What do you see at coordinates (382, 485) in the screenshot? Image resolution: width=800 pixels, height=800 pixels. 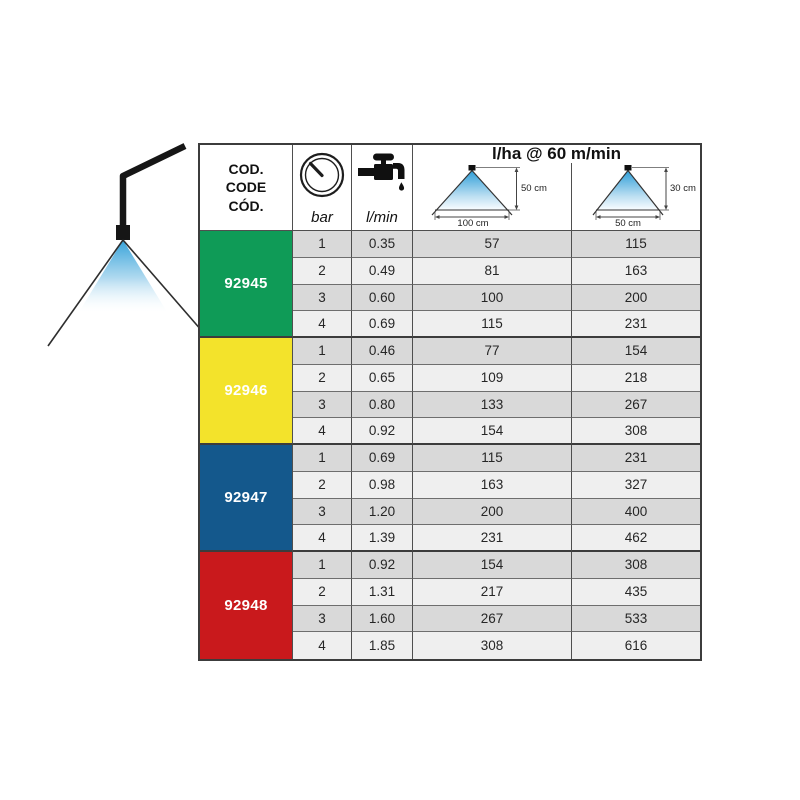 I see `flow-cell: 0.98` at bounding box center [382, 485].